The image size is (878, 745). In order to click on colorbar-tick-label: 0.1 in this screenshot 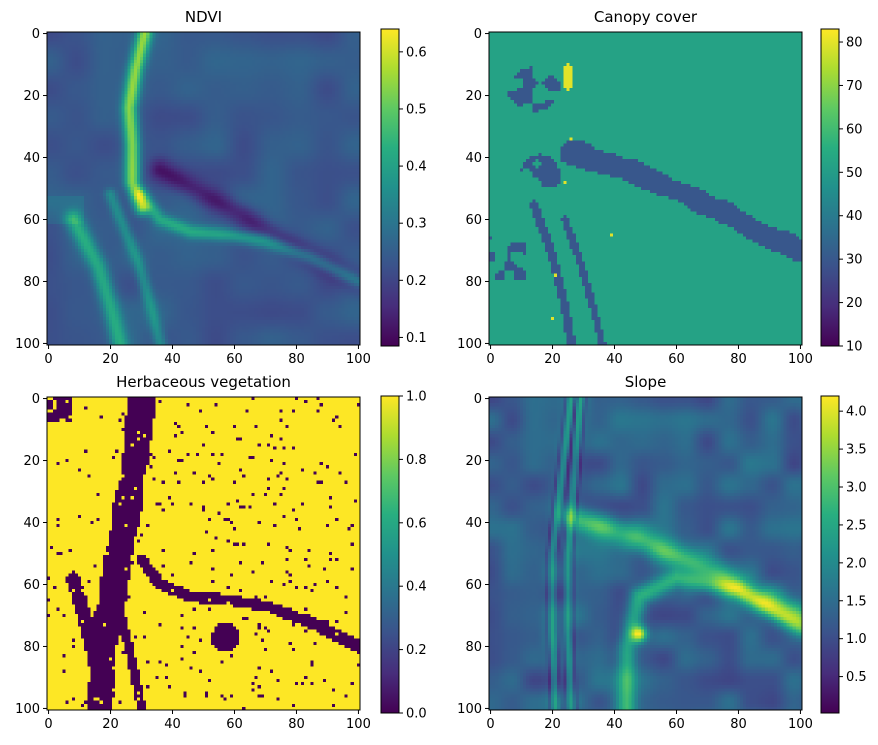, I will do `click(416, 338)`.